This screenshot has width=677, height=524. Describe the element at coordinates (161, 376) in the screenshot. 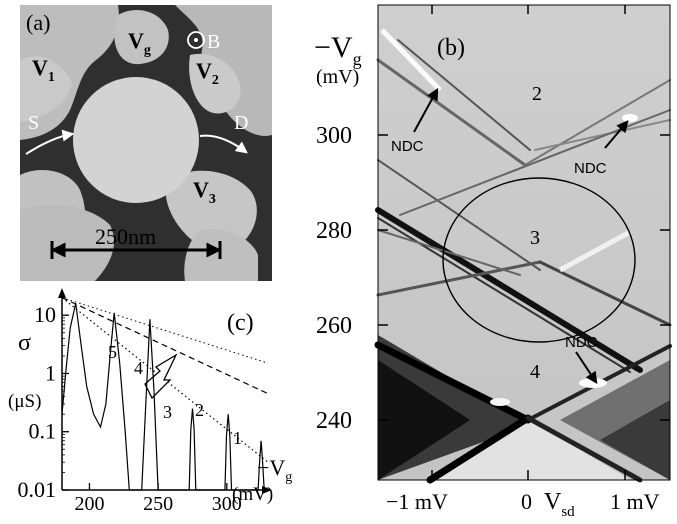

I see `hollow-arrow` at that location.